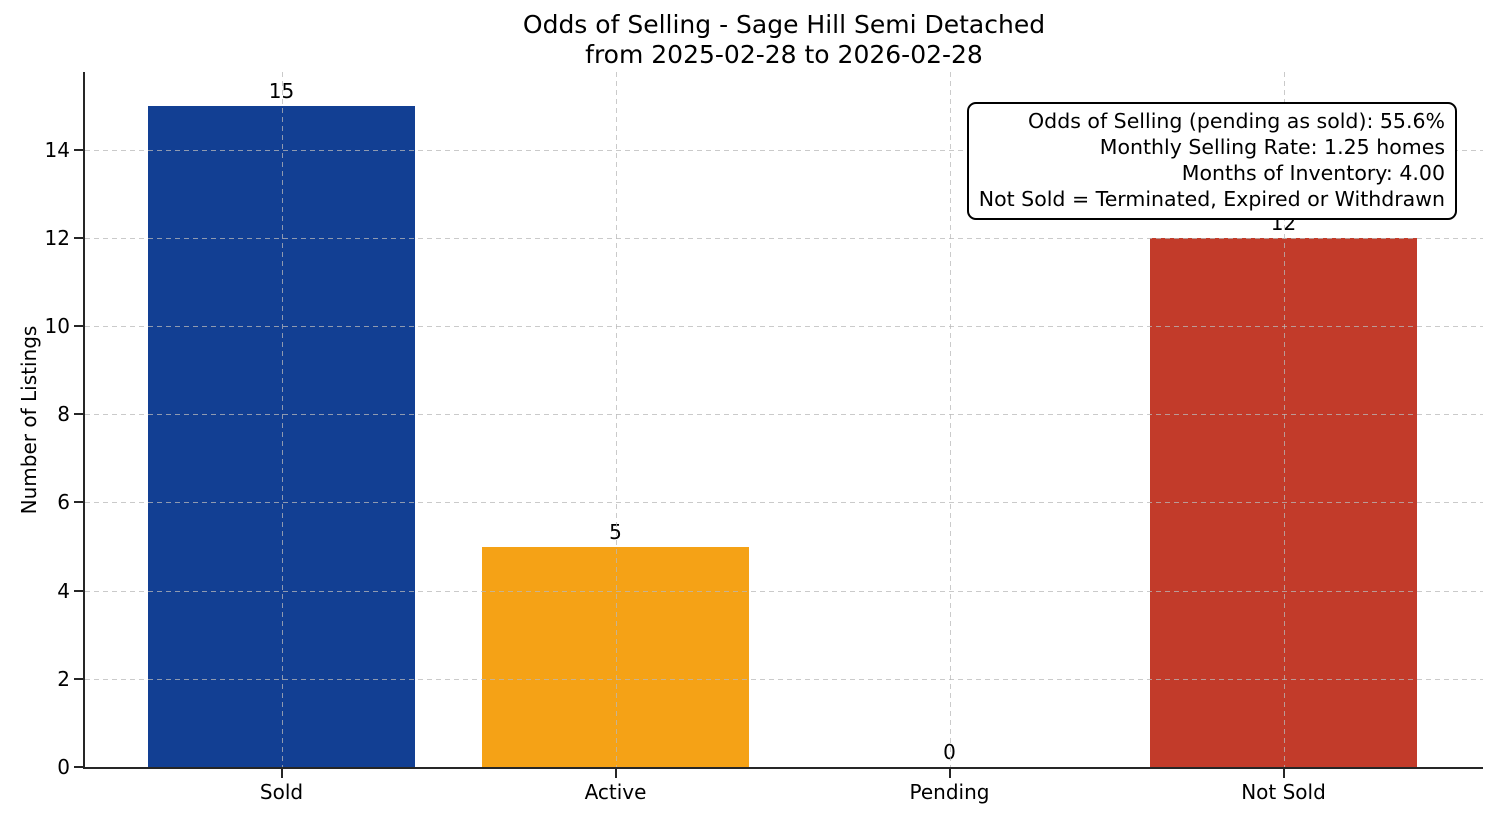  I want to click on bar-sold, so click(281, 436).